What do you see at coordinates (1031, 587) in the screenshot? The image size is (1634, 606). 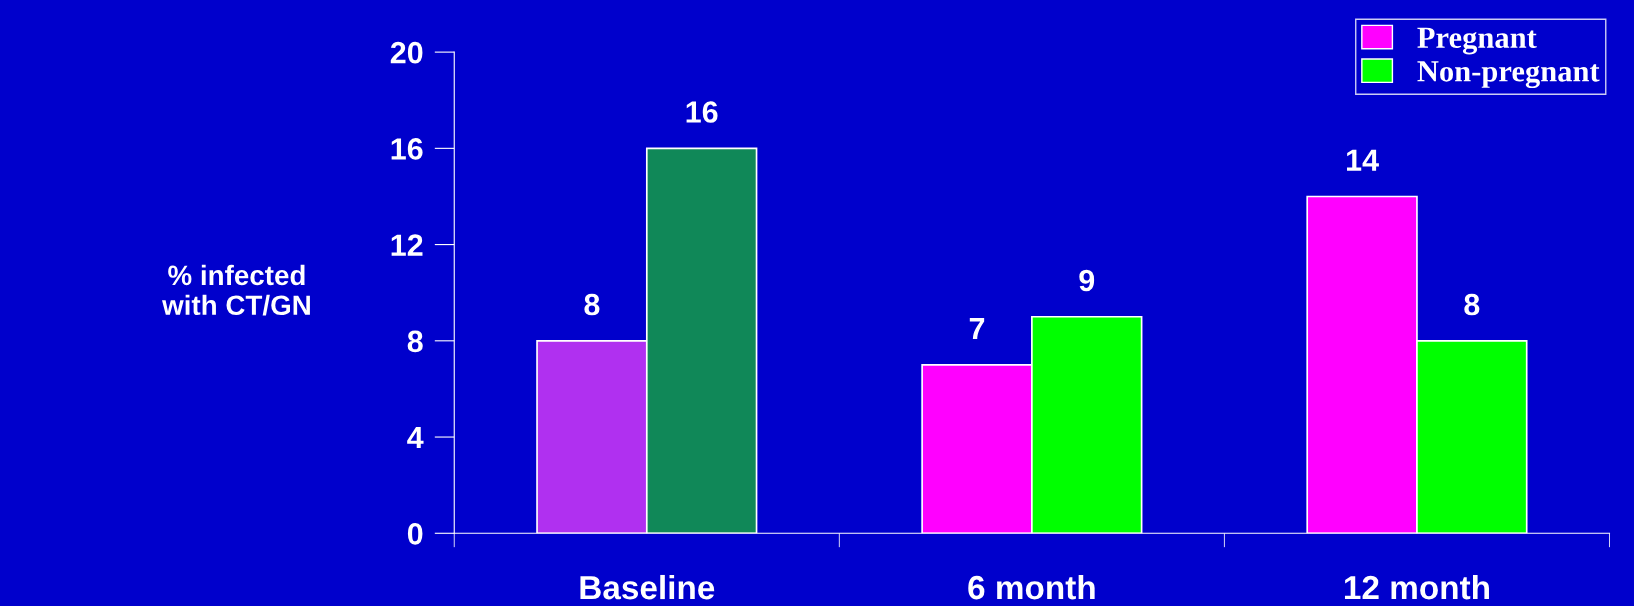 I see `x-tick-label: 6 month` at bounding box center [1031, 587].